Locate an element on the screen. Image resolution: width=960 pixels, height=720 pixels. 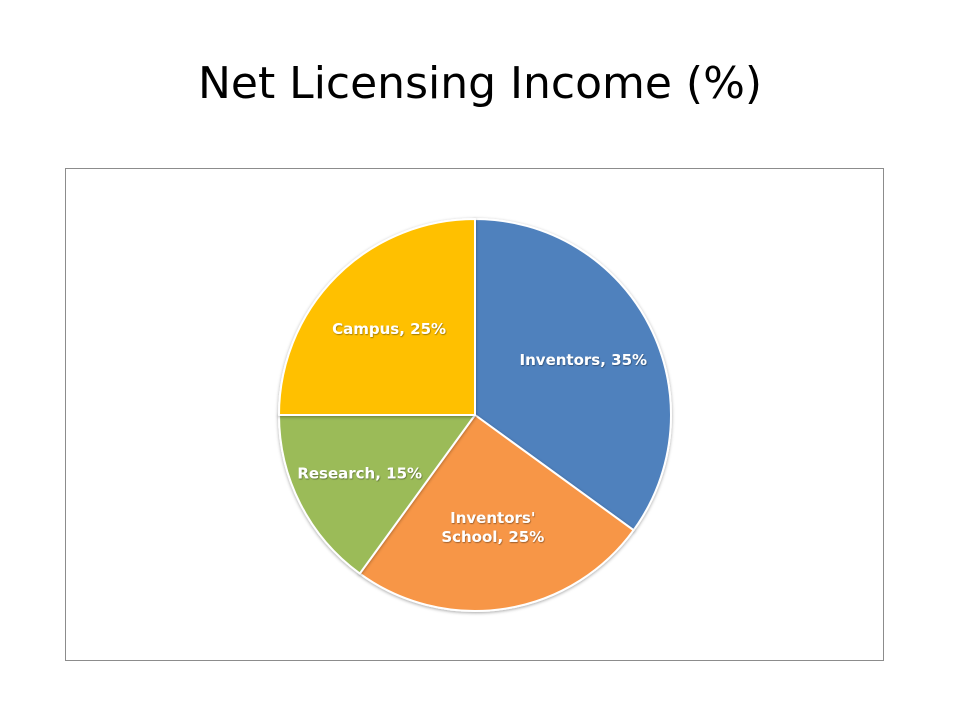
data-label-line: Inventors, 35% is located at coordinates (584, 360).